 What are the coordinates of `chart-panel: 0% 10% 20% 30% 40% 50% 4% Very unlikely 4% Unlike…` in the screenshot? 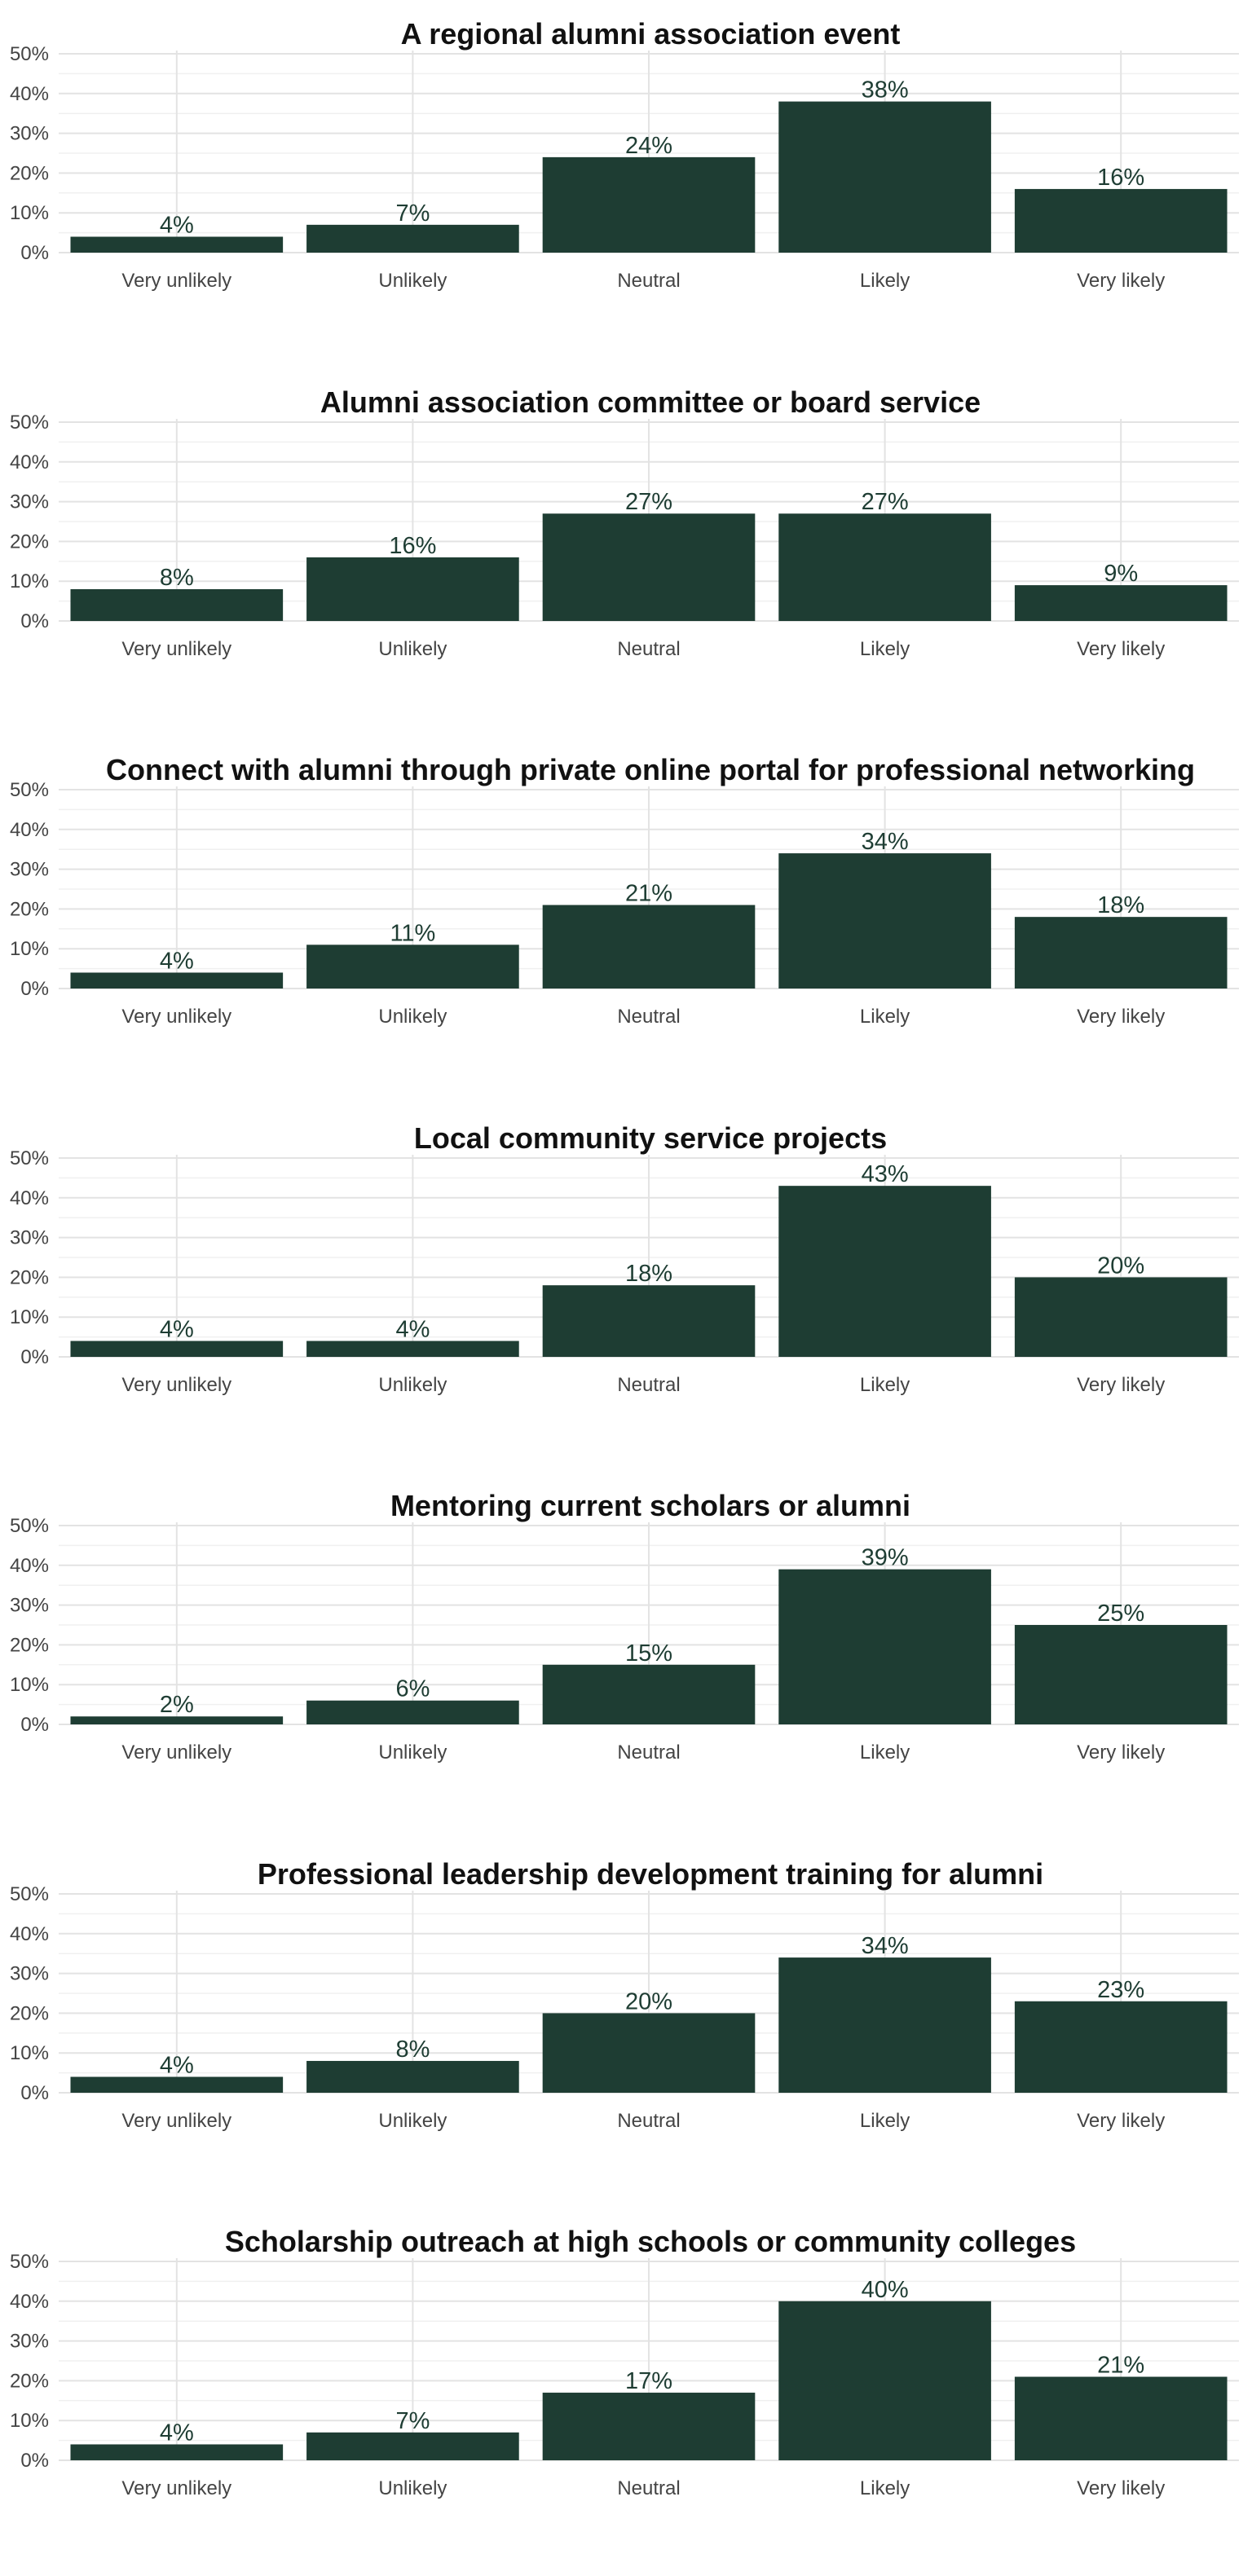 It's located at (626, 1288).